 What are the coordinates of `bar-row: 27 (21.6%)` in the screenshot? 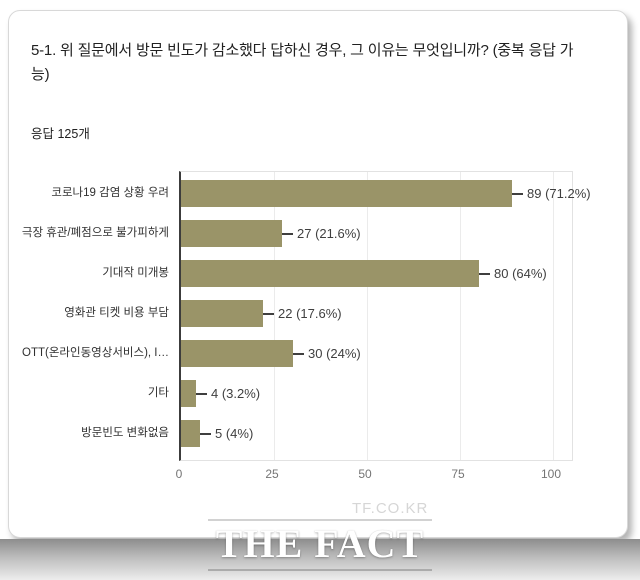 It's located at (376, 233).